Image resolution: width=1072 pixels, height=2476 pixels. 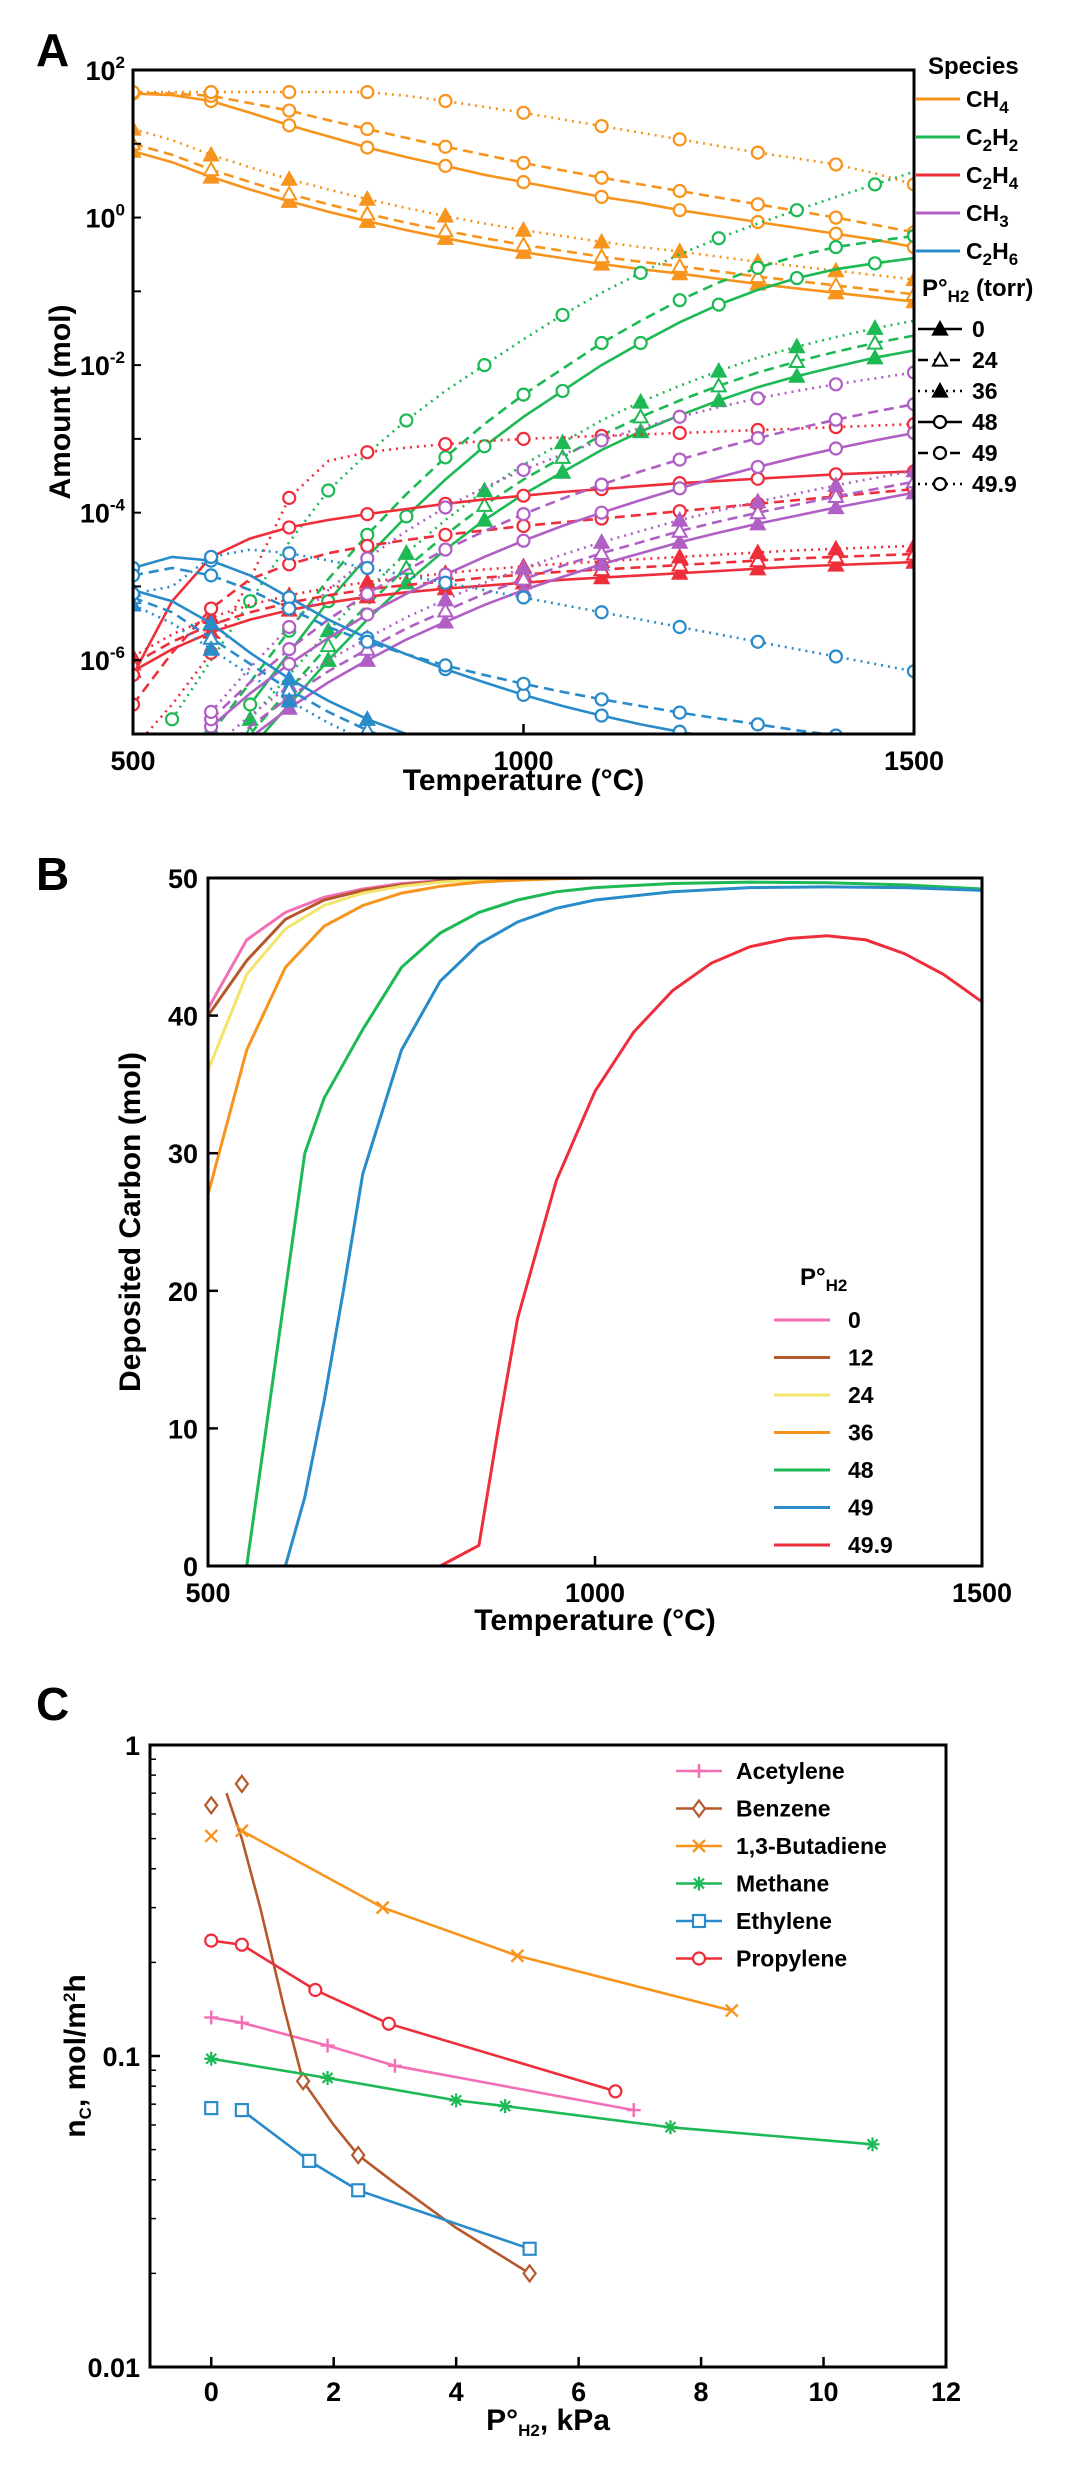 I want to click on series-line-1,3-Butadiene, so click(x=487, y=1920).